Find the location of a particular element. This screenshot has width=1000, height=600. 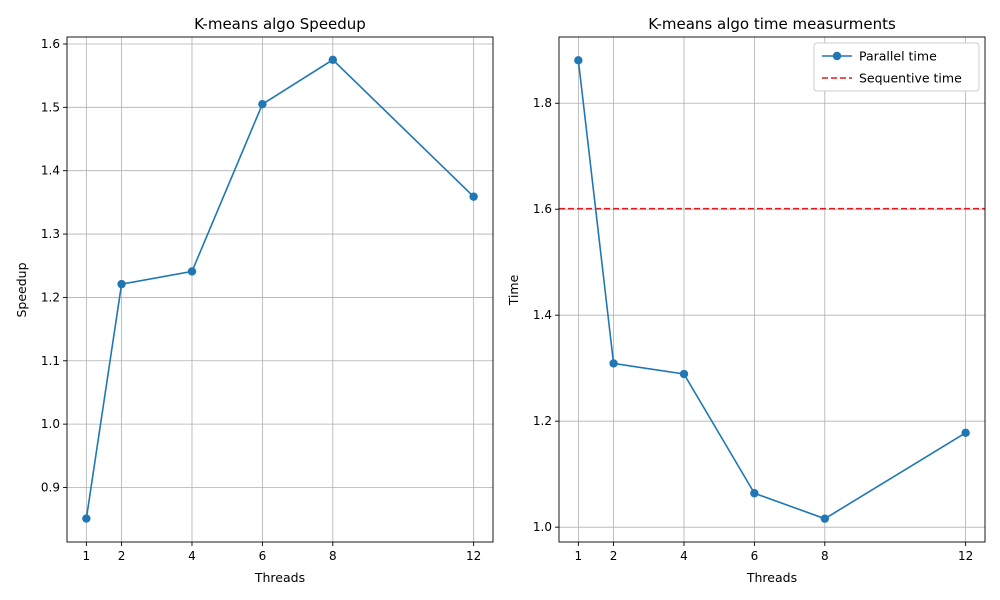

speedup-y-tick-label: 1.6 is located at coordinates (50, 44).